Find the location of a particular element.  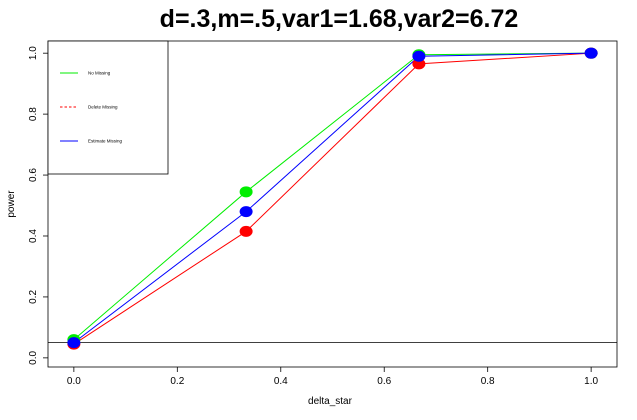

y-tick-label: 0.6 is located at coordinates (33, 175).